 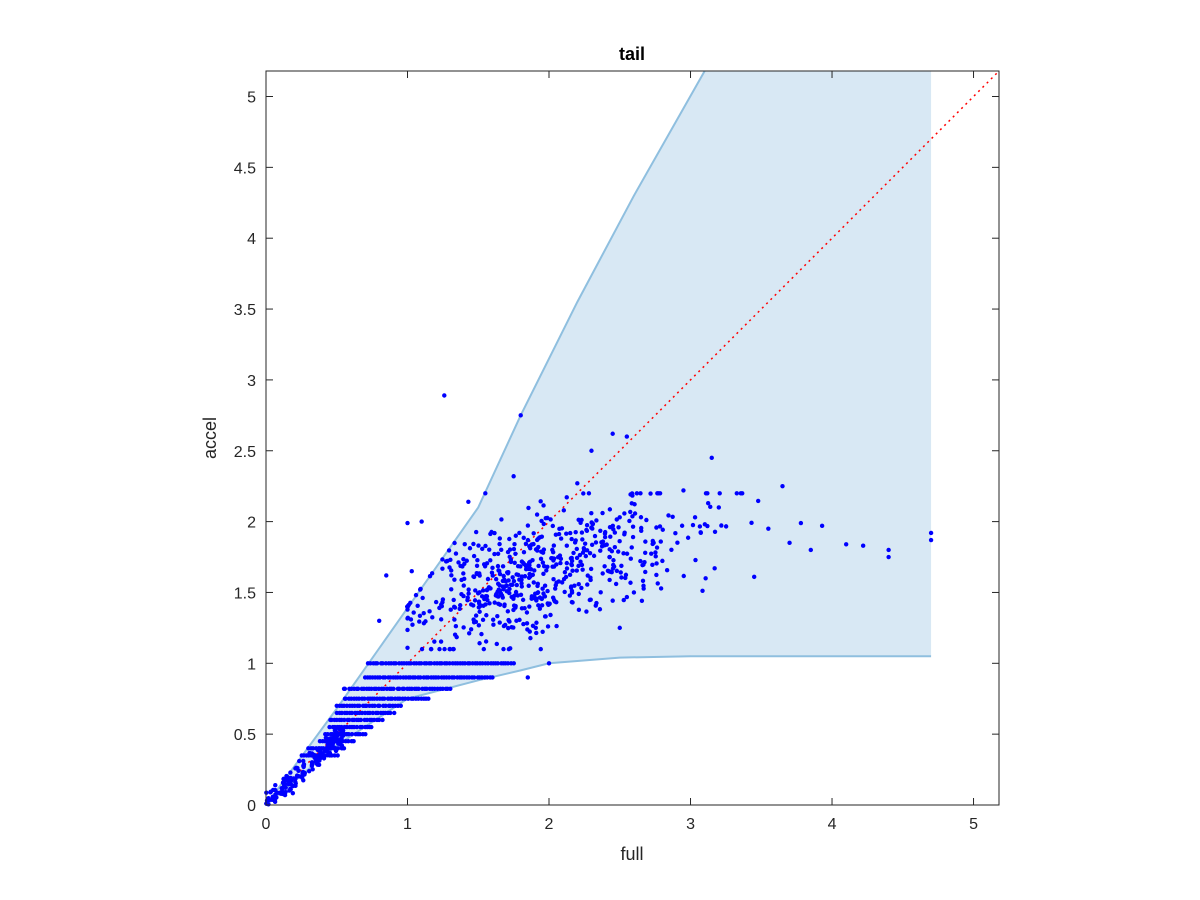 I want to click on x-tick-label: 4, so click(x=832, y=824).